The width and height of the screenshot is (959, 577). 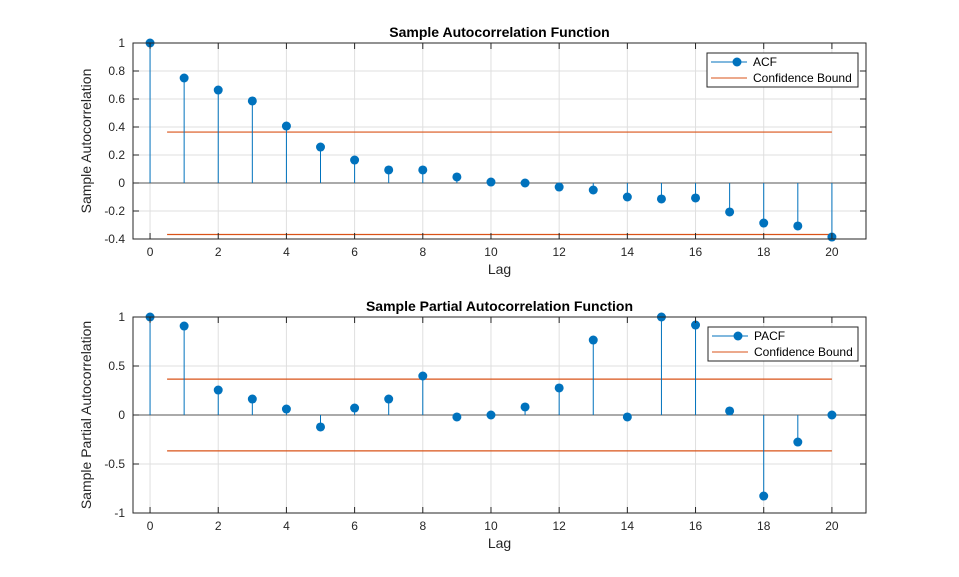 I want to click on chart-title: Sample Partial Autocorrelation Function, so click(x=499, y=306).